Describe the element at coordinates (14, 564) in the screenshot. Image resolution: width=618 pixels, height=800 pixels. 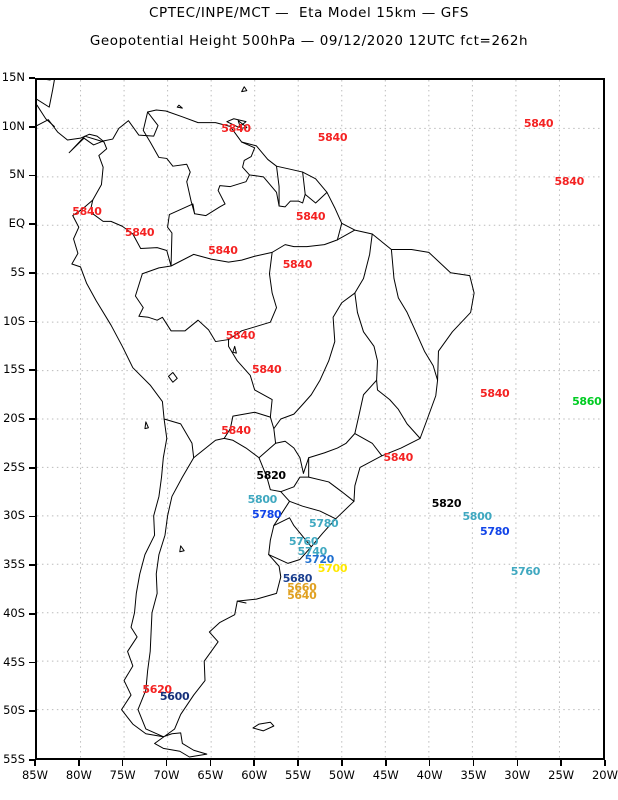
I see `y-axis-label: 35S` at that location.